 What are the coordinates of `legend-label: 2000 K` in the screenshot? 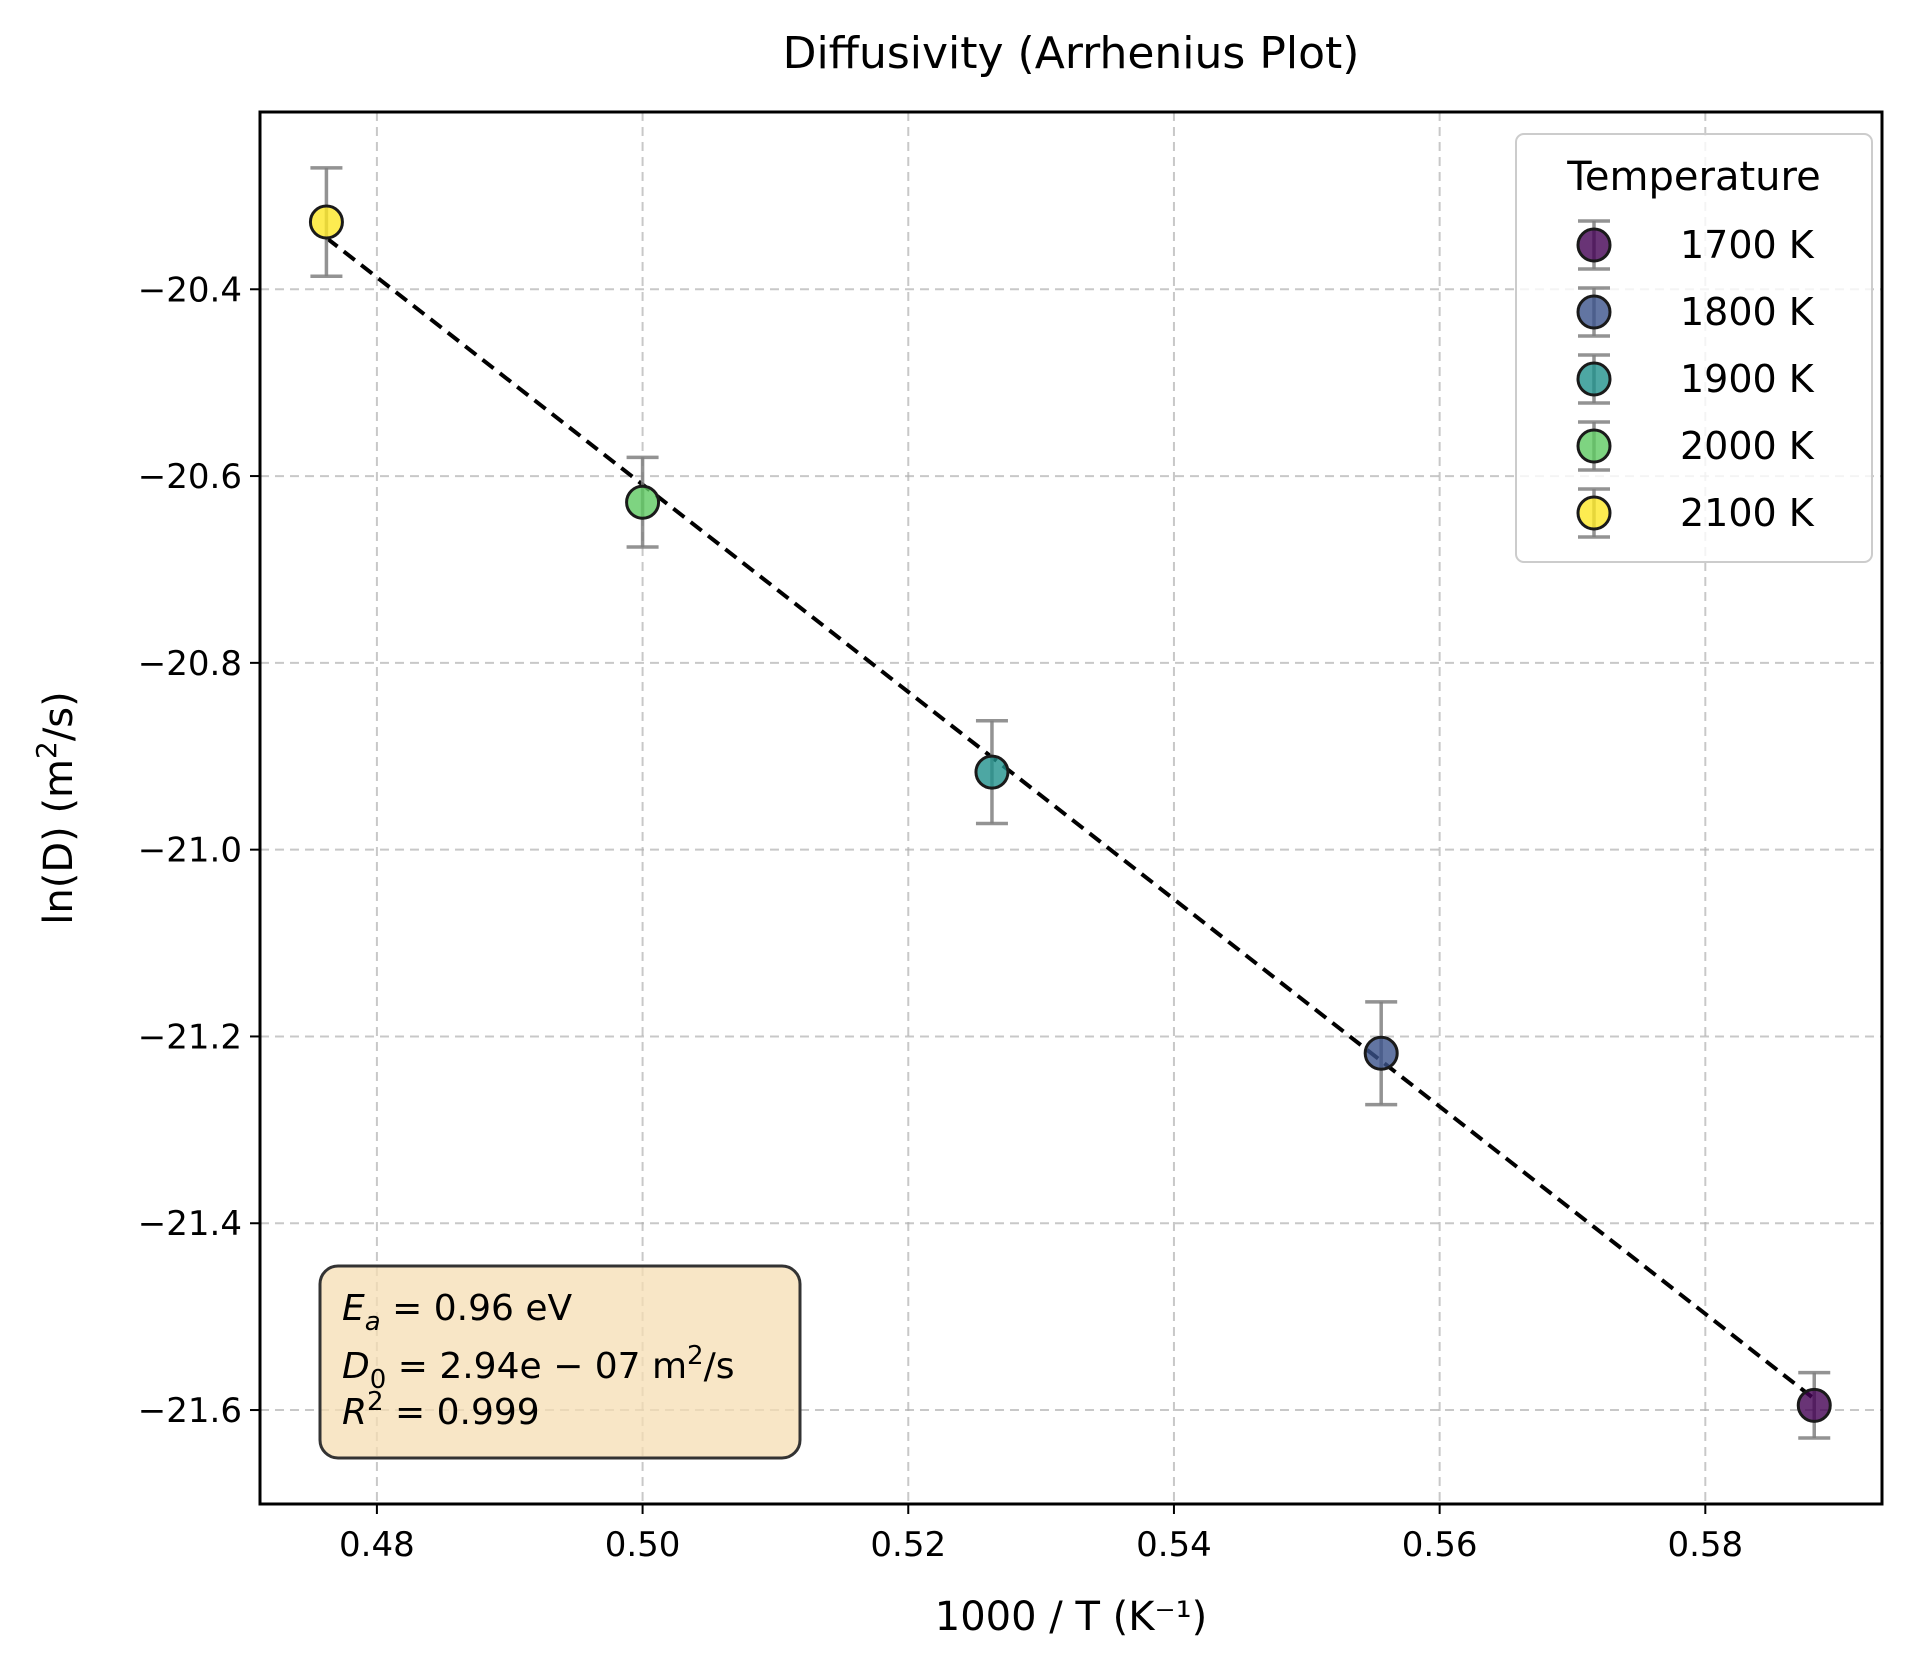 It's located at (1747, 446).